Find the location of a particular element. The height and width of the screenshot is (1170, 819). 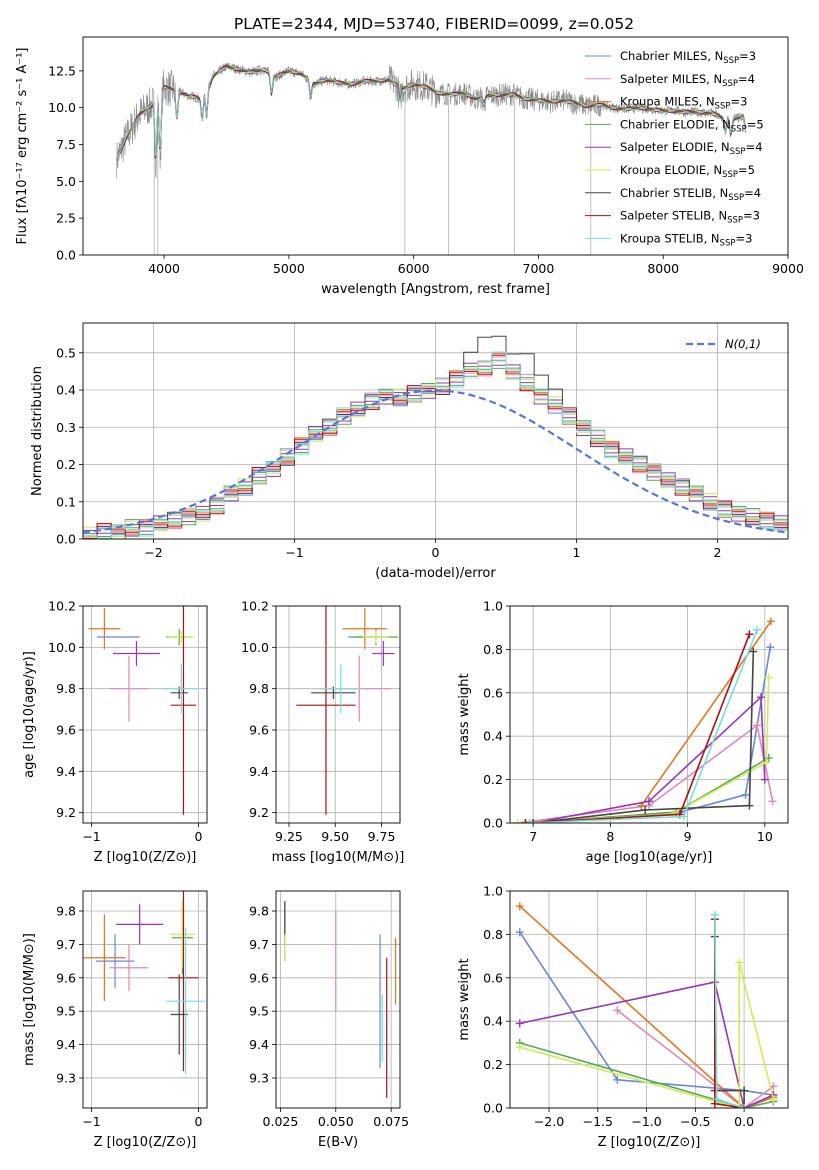

legend-label: Chabrier MILES, NSSP=3 is located at coordinates (688, 57).